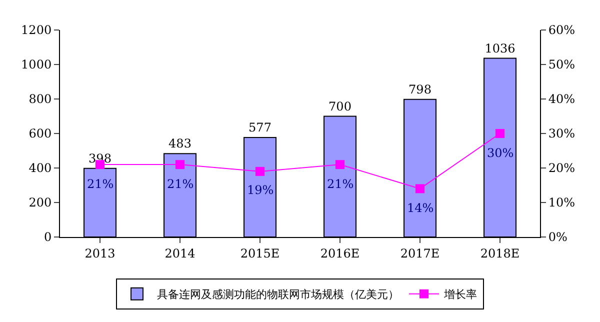 Image resolution: width=600 pixels, height=322 pixels. I want to click on data-label: 30%, so click(500, 153).